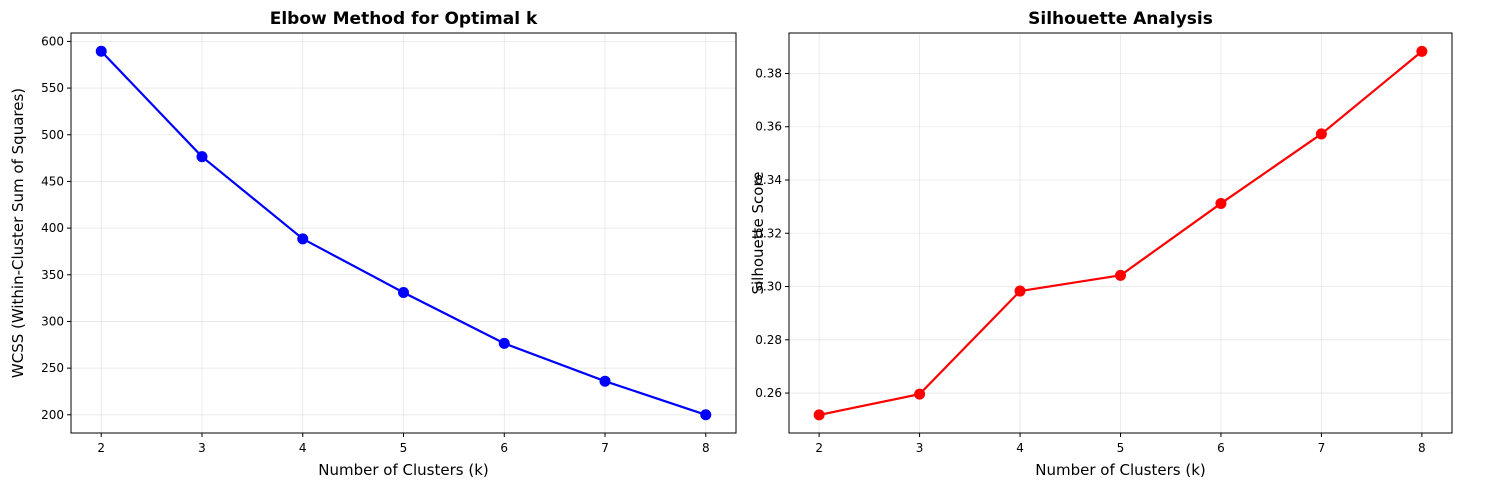  Describe the element at coordinates (303, 448) in the screenshot. I see `elbow-x-tick-label: 4` at that location.